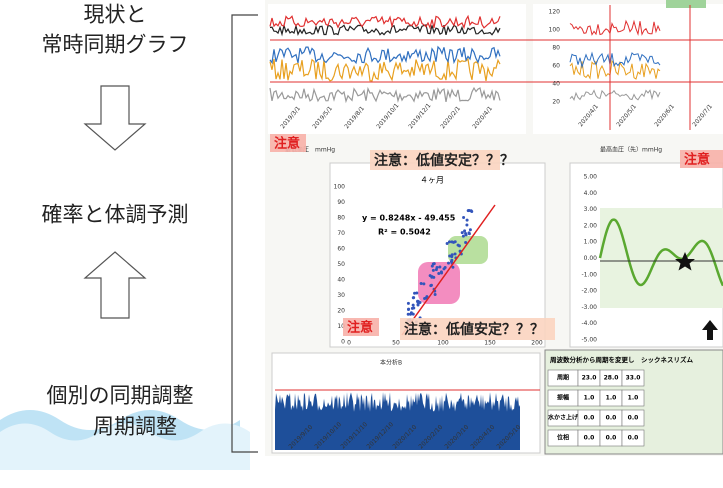  I want to click on table-cell-text: 33.0, so click(633, 378).